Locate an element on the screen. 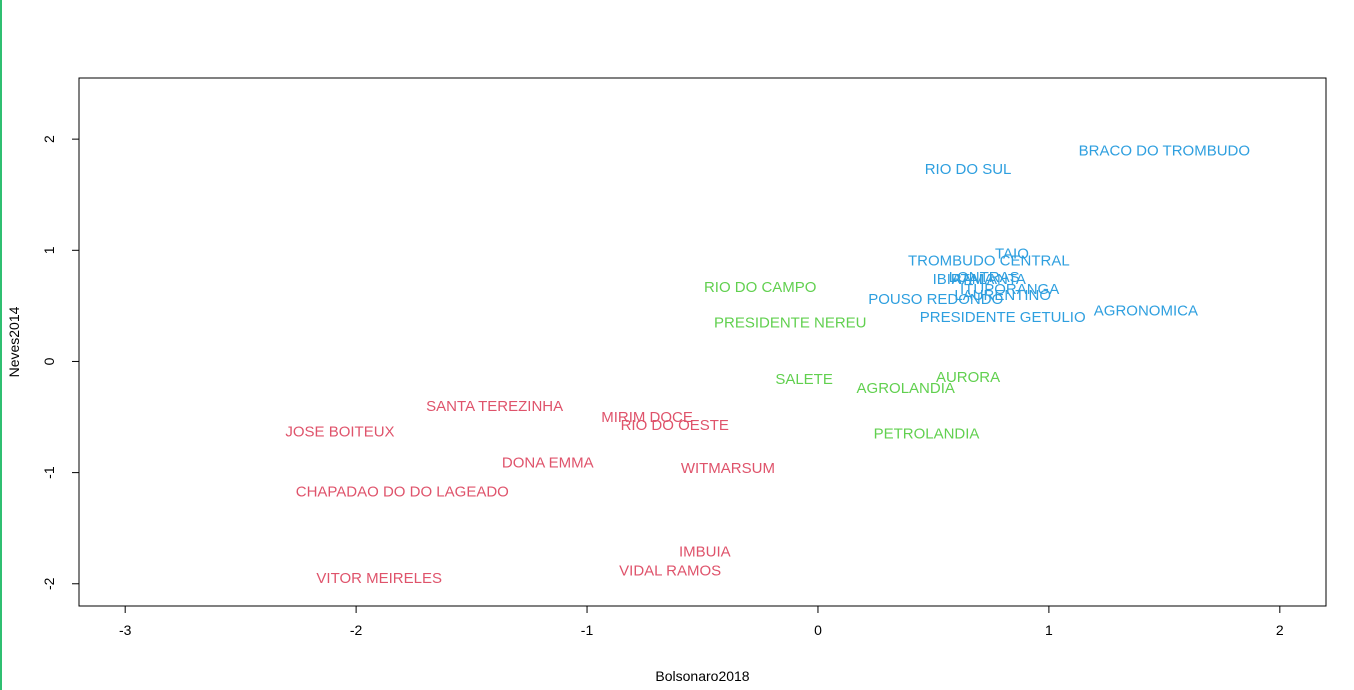 The width and height of the screenshot is (1354, 690). point-label: AURORA is located at coordinates (968, 377).